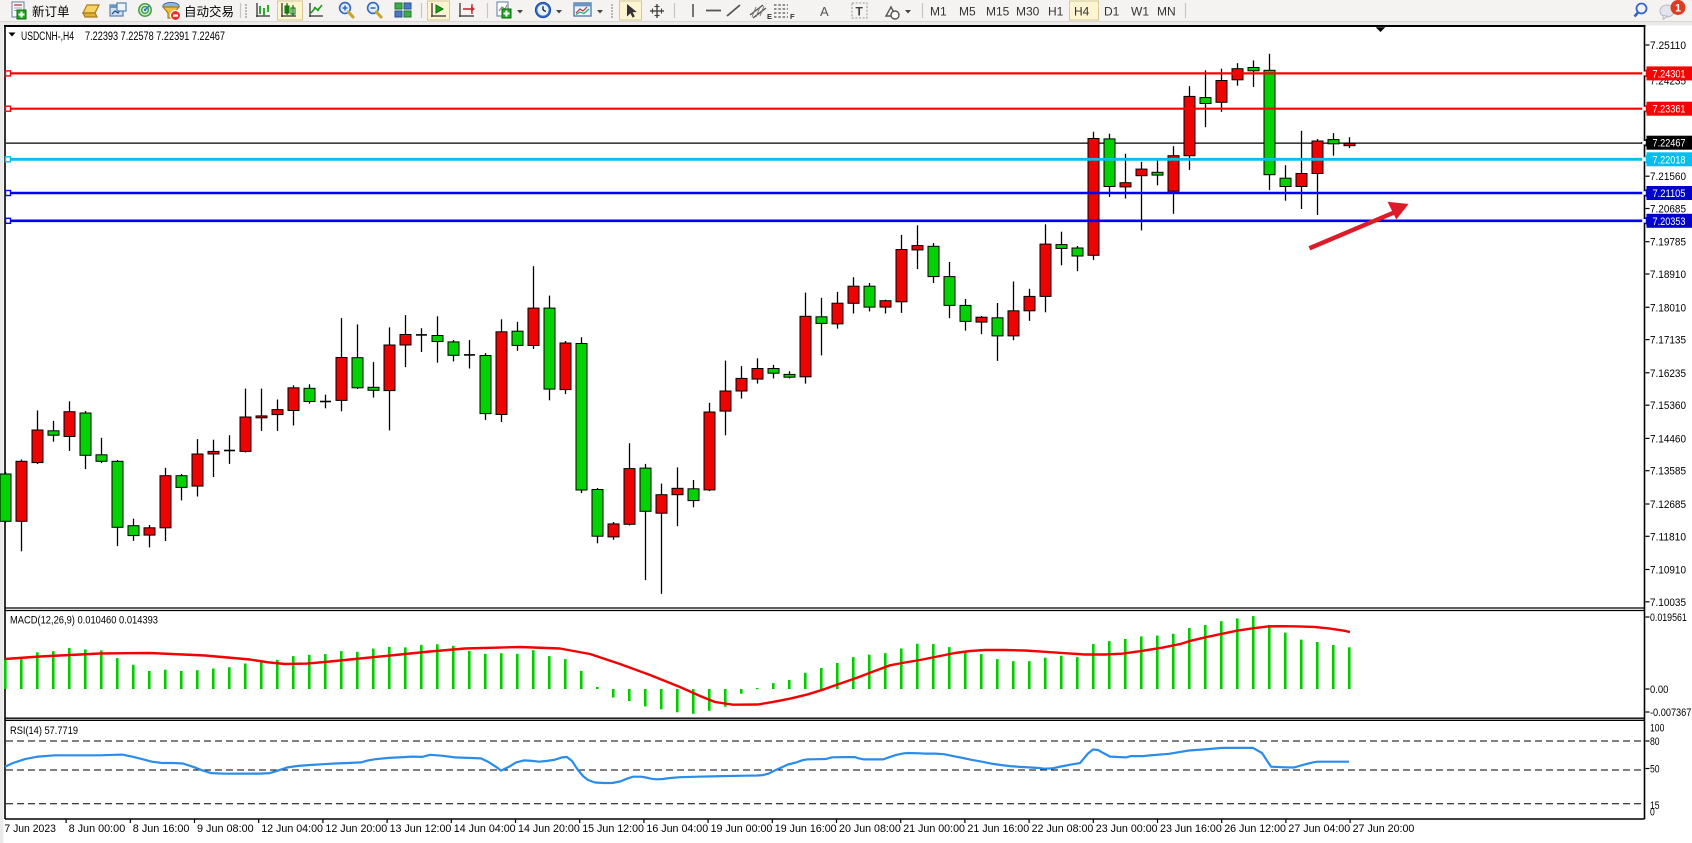 Image resolution: width=1692 pixels, height=843 pixels. Describe the element at coordinates (769, 16) in the screenshot. I see `svg-text: E` at that location.